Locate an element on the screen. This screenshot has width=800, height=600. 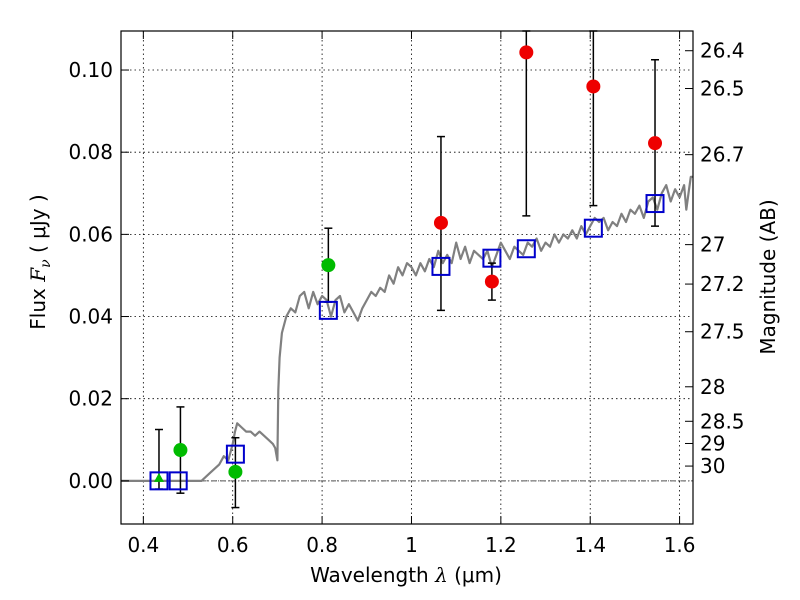
x-tick-label: 1.4 is located at coordinates (590, 545).